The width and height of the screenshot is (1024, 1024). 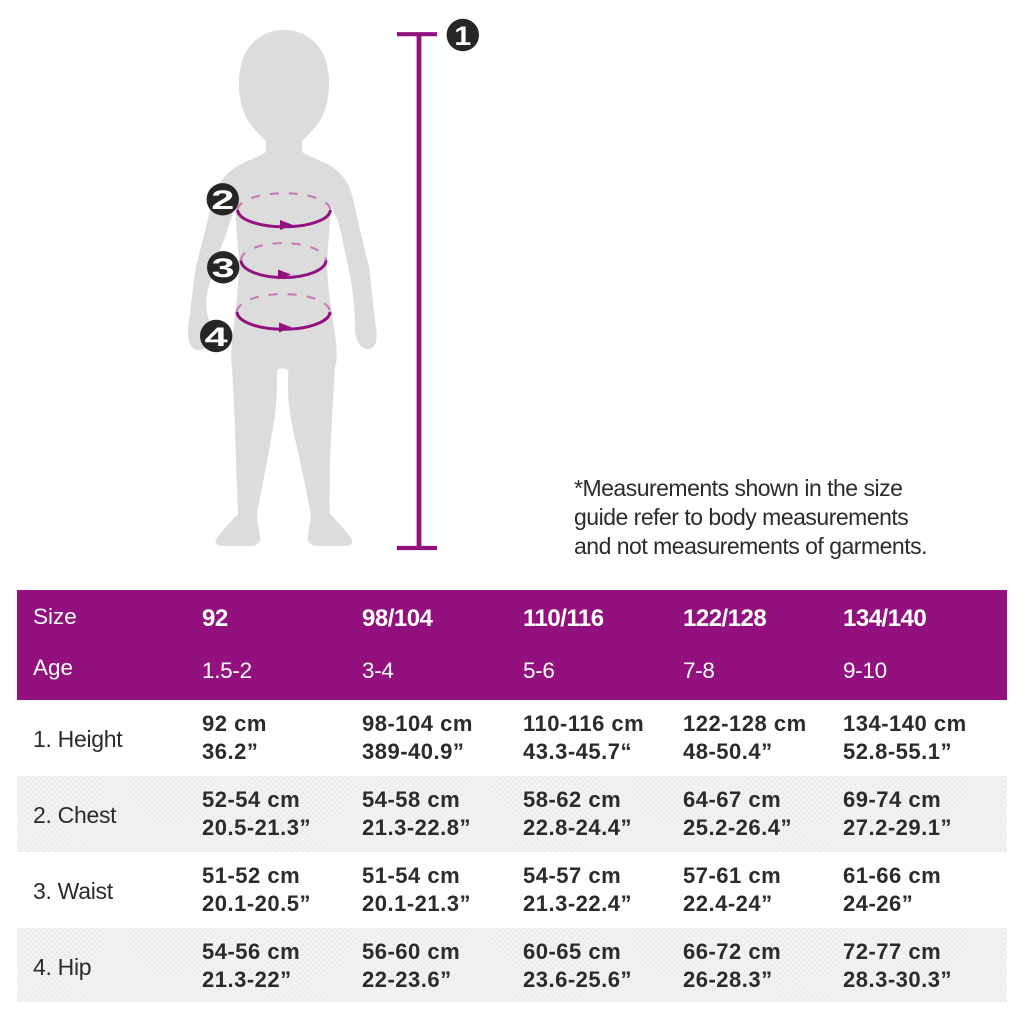 I want to click on svg-text: 1, so click(x=462, y=36).